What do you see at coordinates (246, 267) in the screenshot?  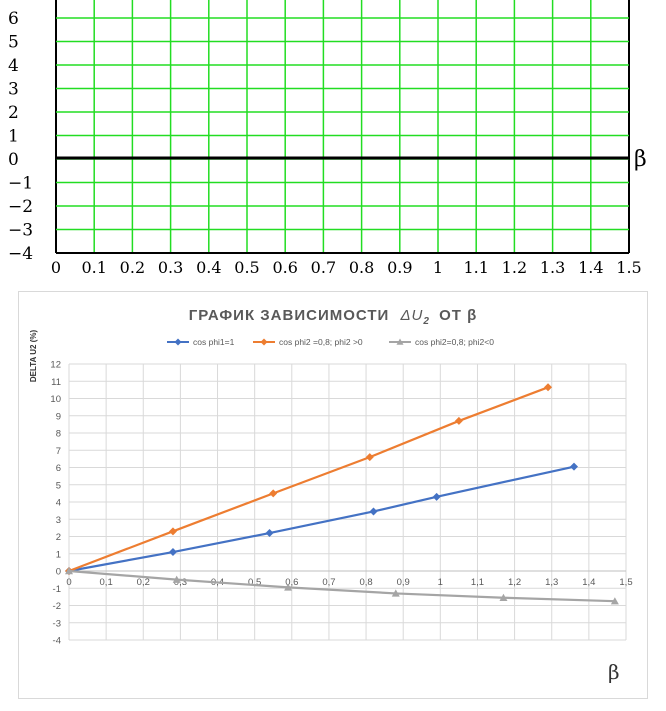 I see `top-x-tick-label: 0.5` at bounding box center [246, 267].